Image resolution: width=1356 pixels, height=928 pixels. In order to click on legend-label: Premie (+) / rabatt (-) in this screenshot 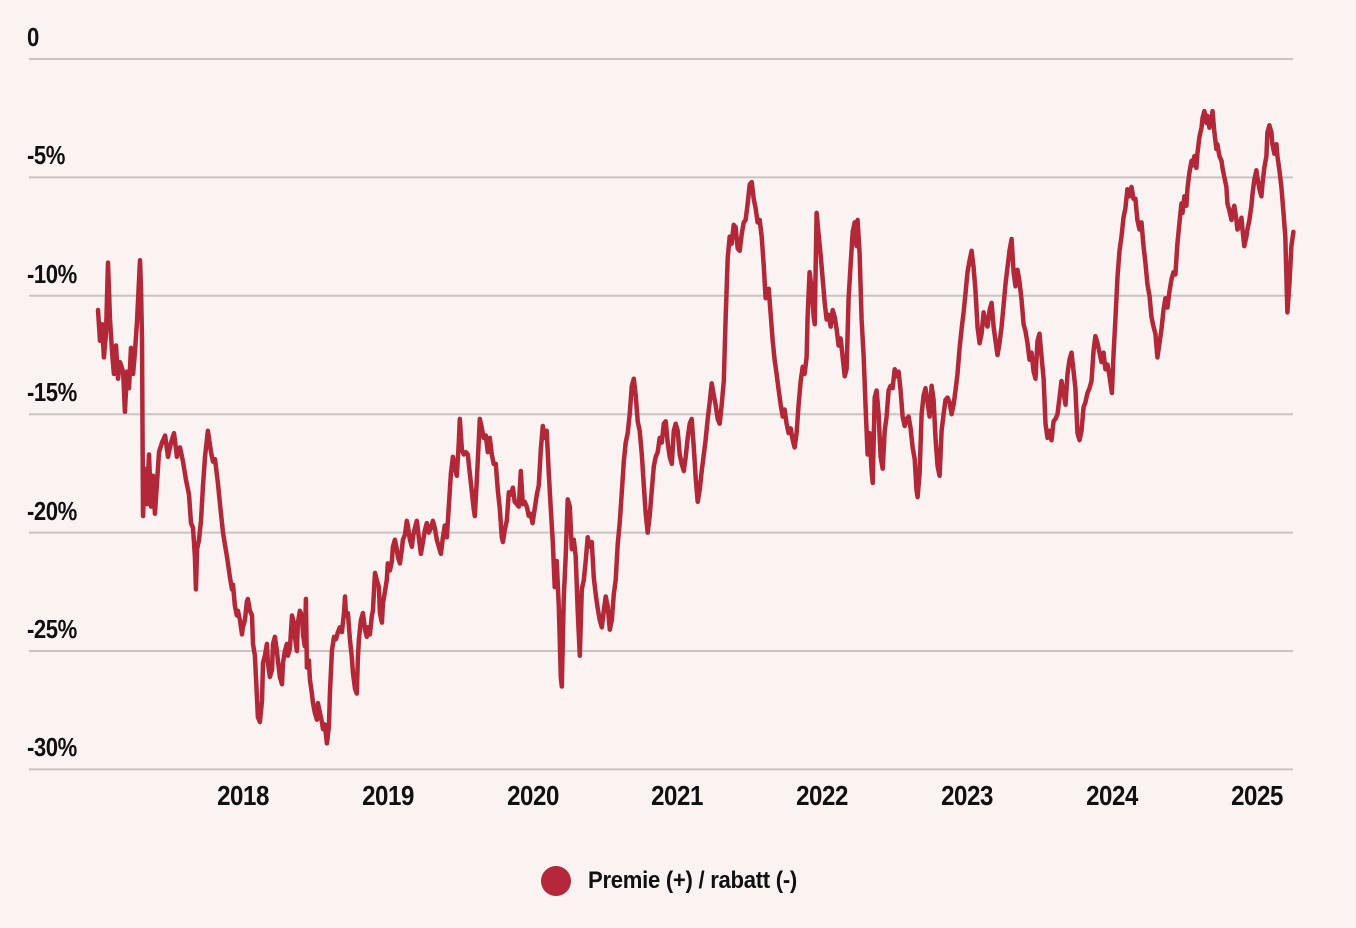, I will do `click(692, 880)`.